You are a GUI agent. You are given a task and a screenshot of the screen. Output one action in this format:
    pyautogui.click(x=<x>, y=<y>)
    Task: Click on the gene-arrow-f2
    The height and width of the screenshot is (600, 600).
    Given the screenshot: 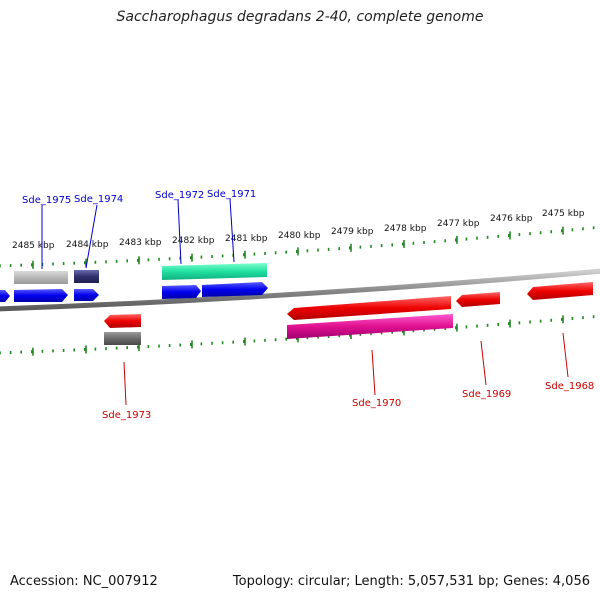 What is the action you would take?
    pyautogui.click(x=41, y=295)
    